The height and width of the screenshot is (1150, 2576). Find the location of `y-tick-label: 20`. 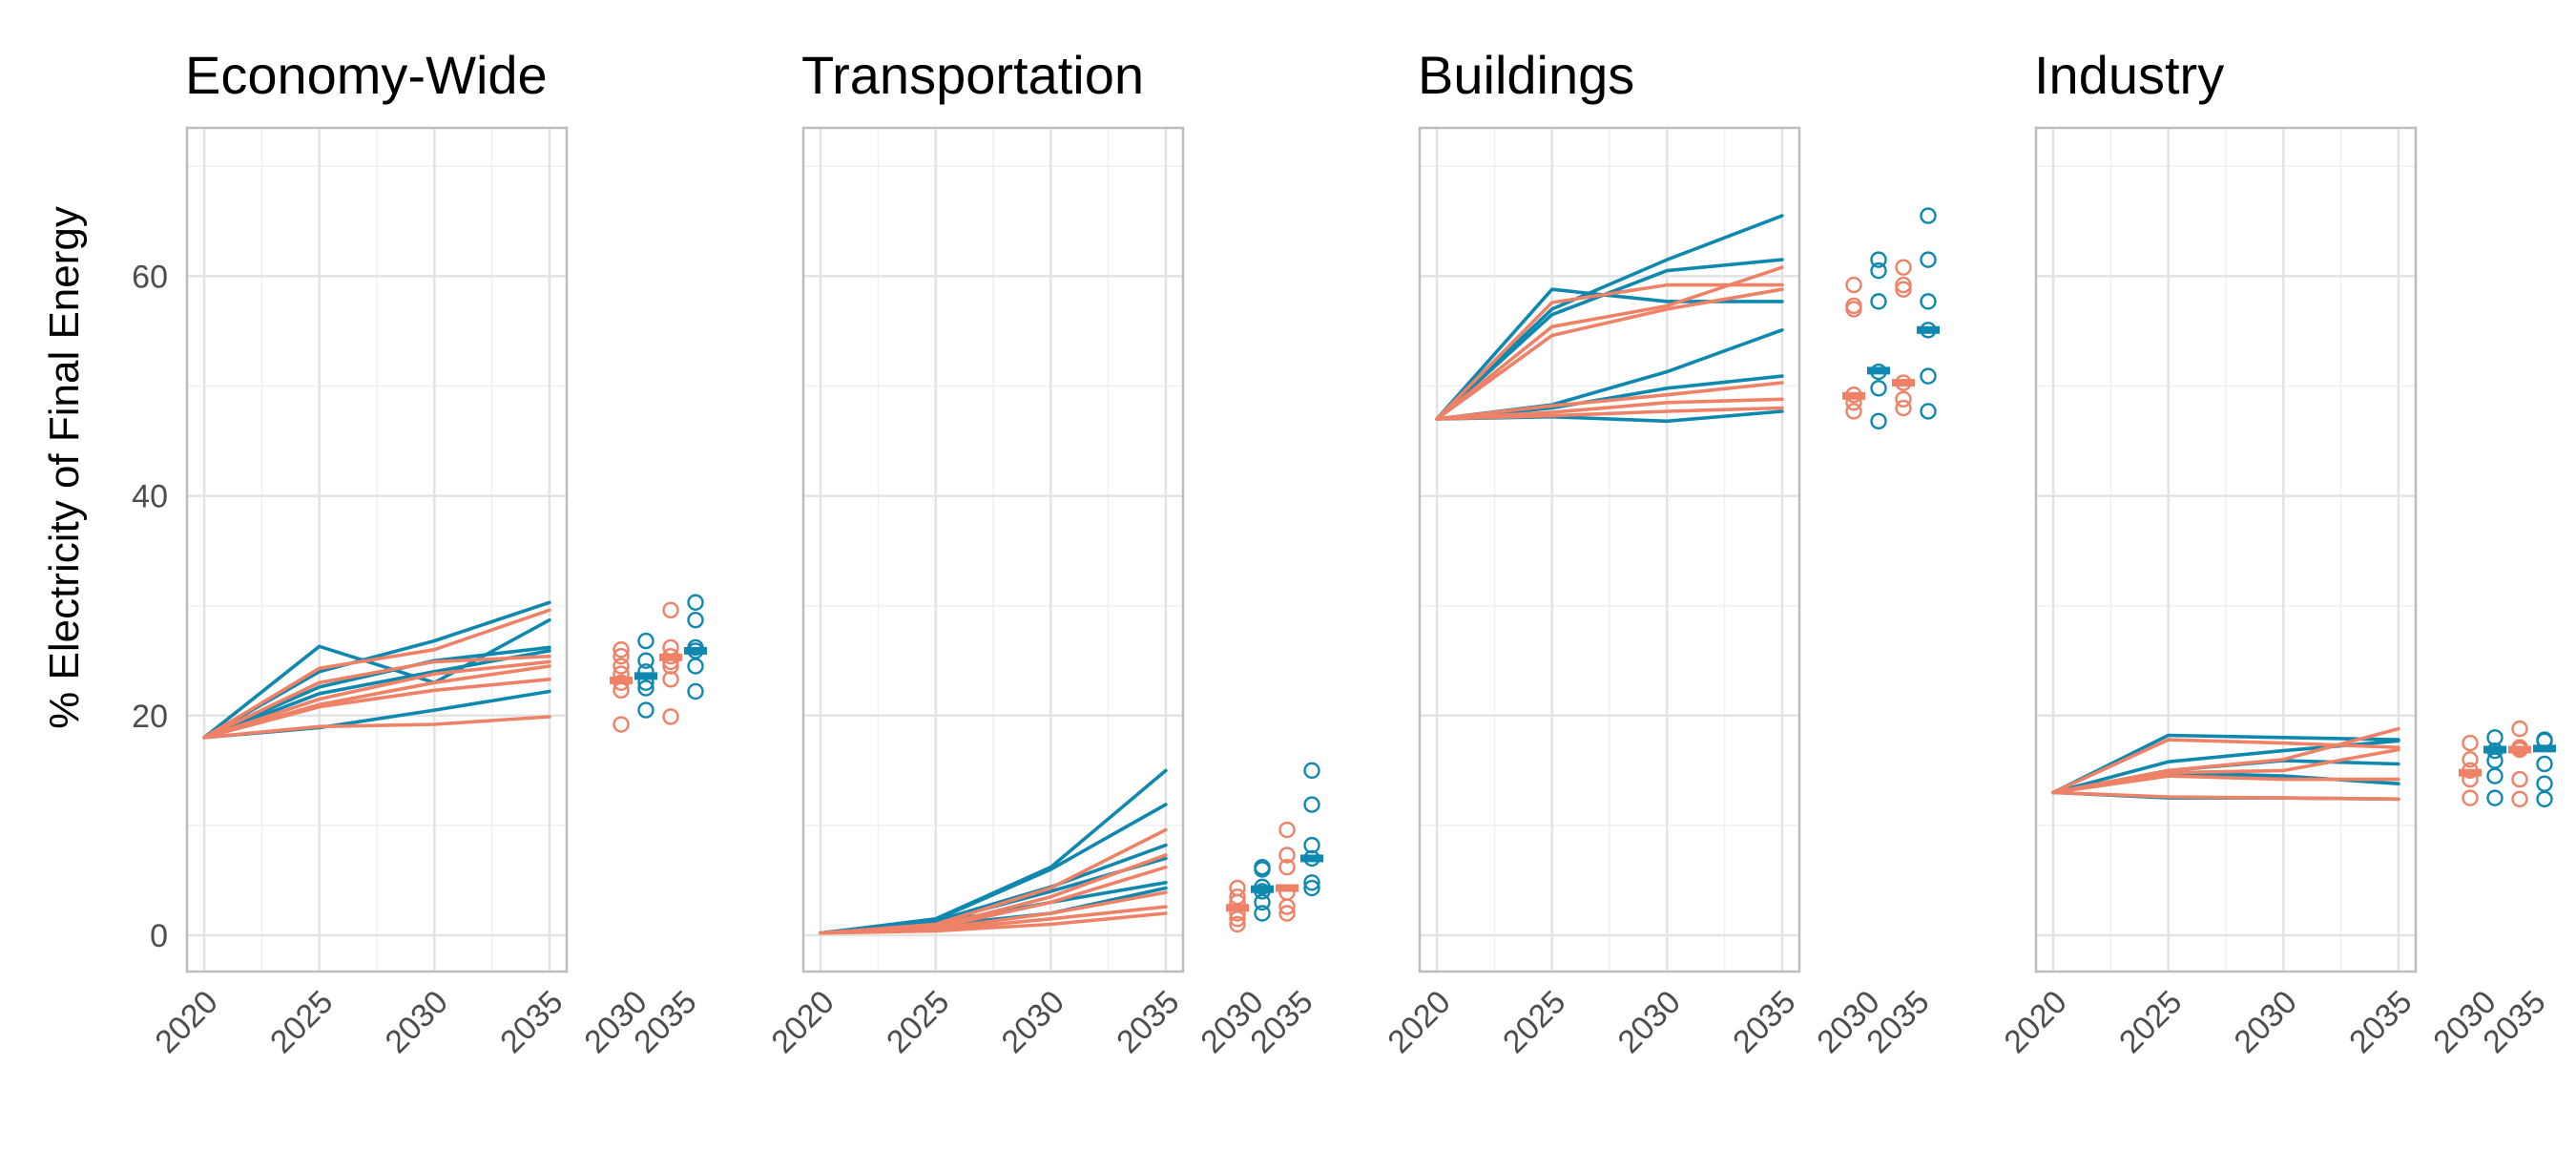

y-tick-label: 20 is located at coordinates (150, 717).